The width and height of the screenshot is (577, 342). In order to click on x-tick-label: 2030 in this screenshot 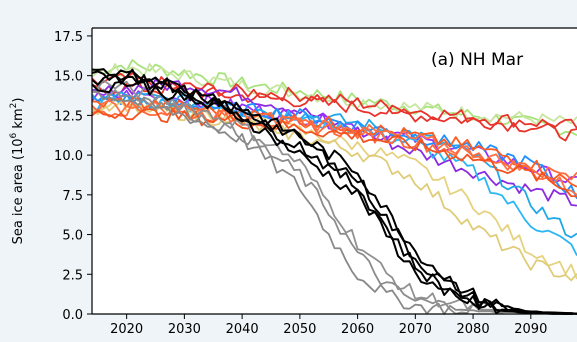, I will do `click(184, 329)`.